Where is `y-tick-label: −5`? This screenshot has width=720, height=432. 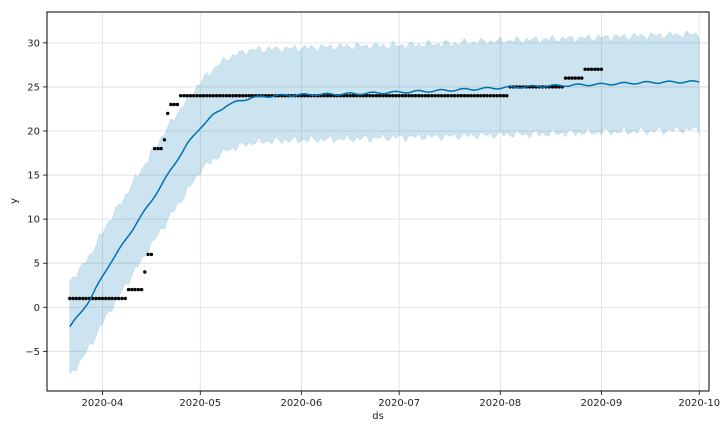
y-tick-label: −5 is located at coordinates (32, 352).